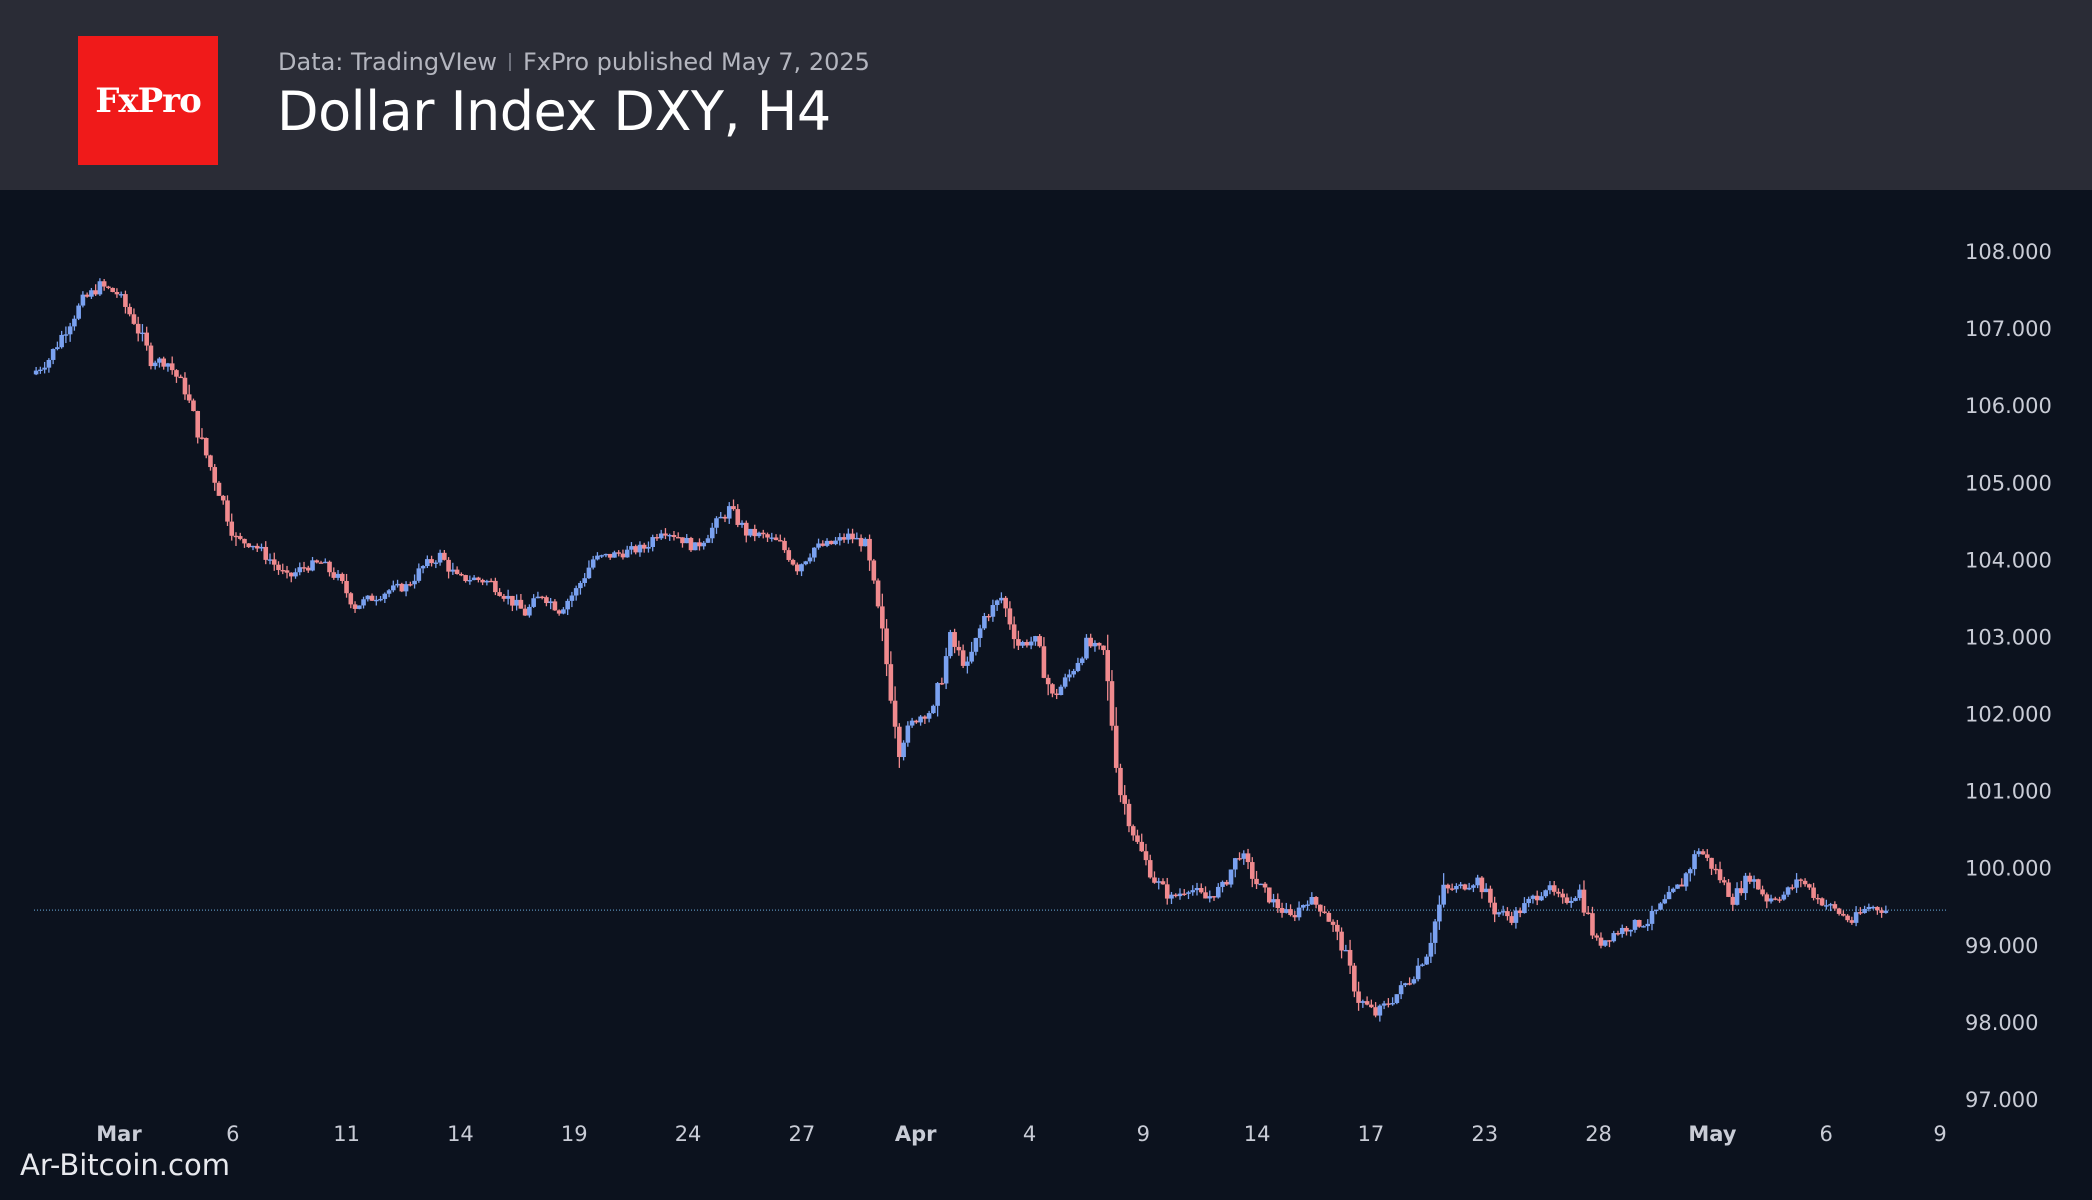 This screenshot has height=1200, width=2092. What do you see at coordinates (125, 1165) in the screenshot?
I see `watermark: Ar-Bitcoin.com` at bounding box center [125, 1165].